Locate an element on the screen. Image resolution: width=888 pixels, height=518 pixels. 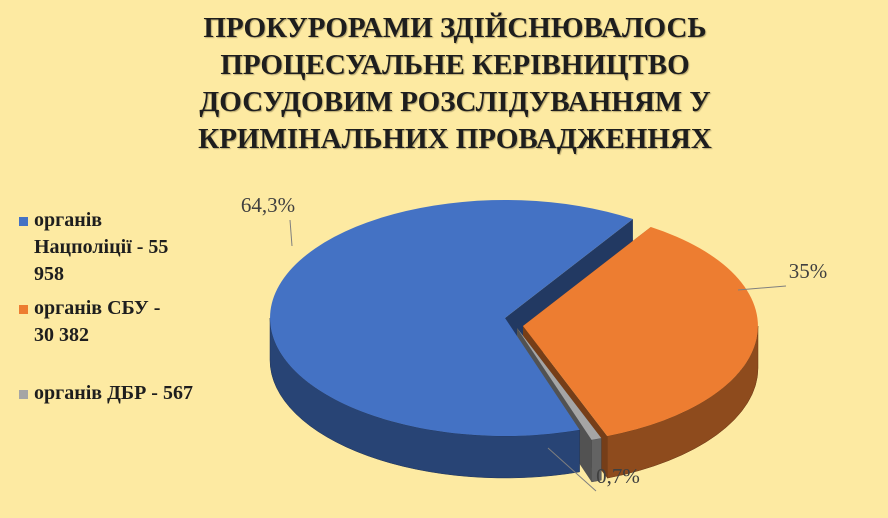
data-label: 64,3% is located at coordinates (268, 205).